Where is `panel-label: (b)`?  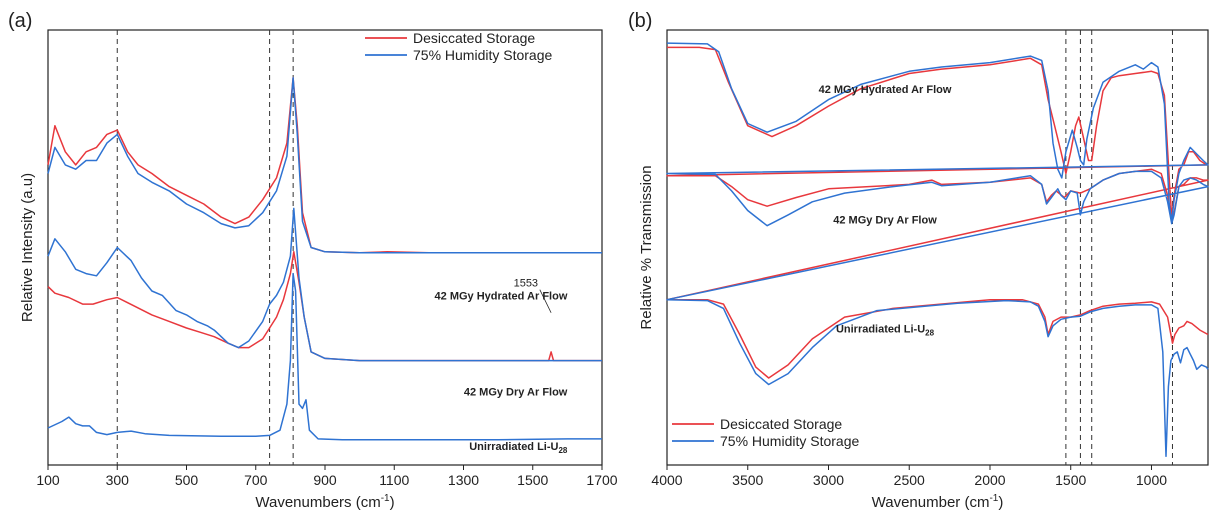 panel-label: (b) is located at coordinates (640, 21).